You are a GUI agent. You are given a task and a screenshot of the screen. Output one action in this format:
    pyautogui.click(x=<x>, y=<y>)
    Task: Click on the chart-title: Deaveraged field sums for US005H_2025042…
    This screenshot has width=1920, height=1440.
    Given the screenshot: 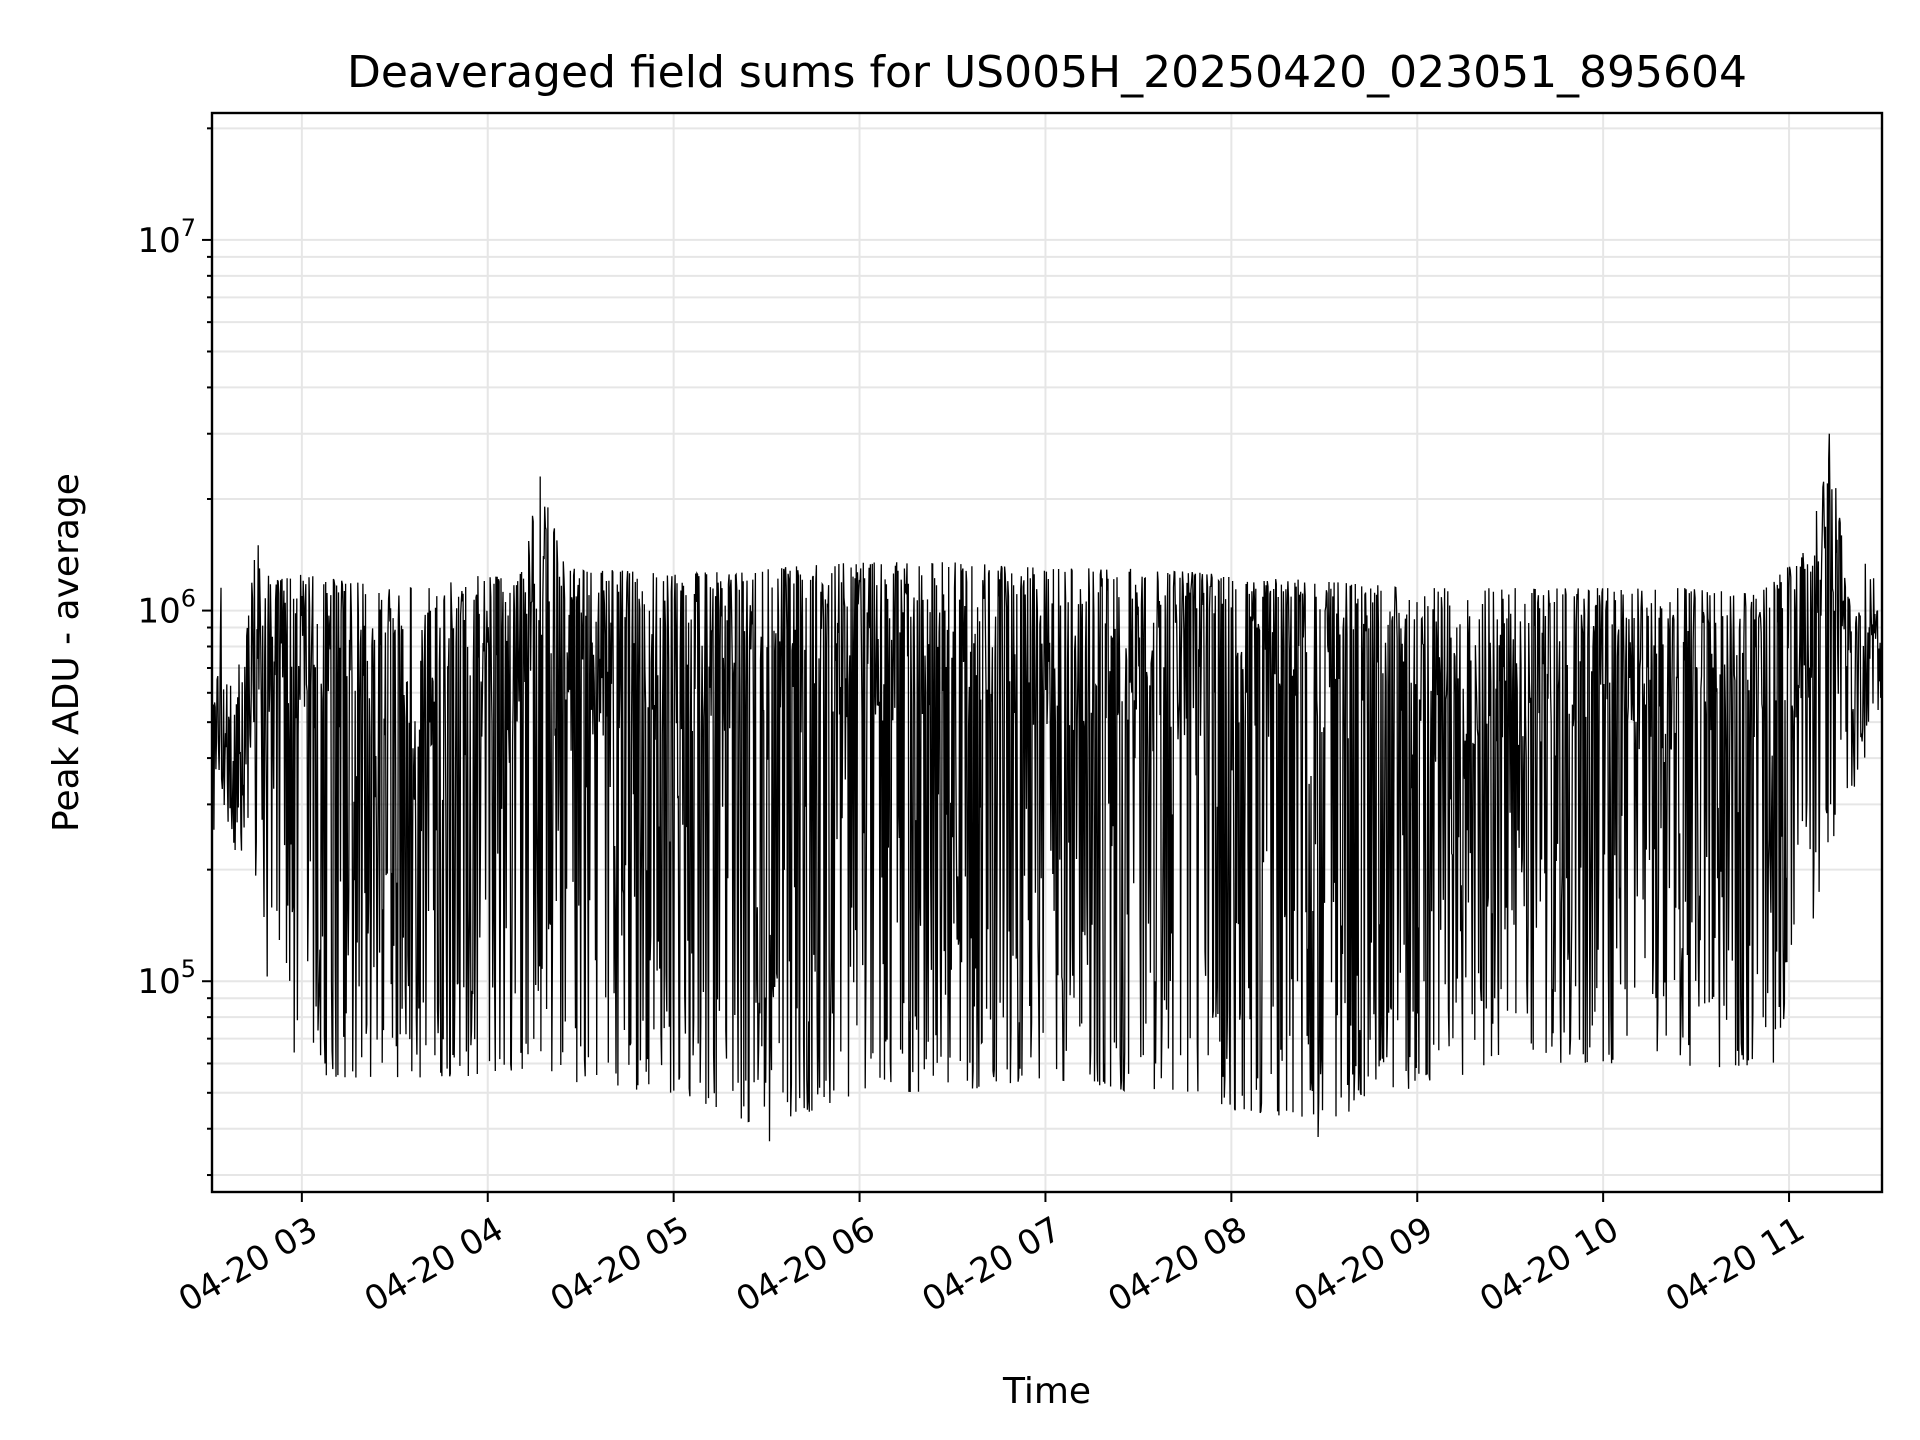 What is the action you would take?
    pyautogui.click(x=1047, y=72)
    